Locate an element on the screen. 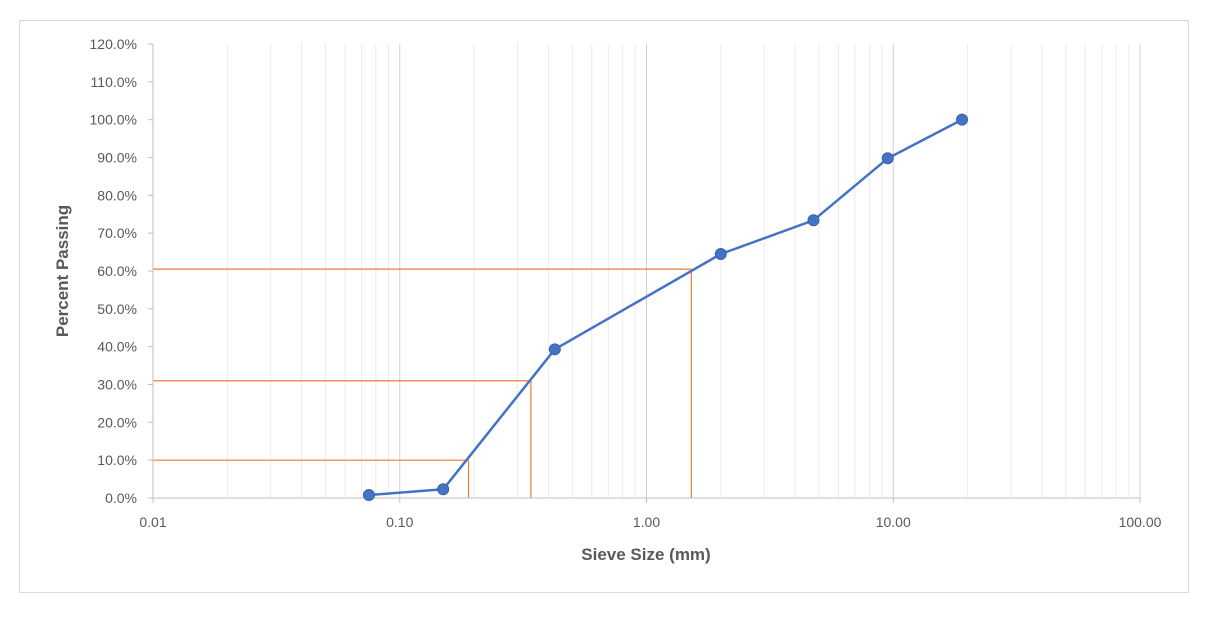  x-tick-label: 10.00 is located at coordinates (893, 522).